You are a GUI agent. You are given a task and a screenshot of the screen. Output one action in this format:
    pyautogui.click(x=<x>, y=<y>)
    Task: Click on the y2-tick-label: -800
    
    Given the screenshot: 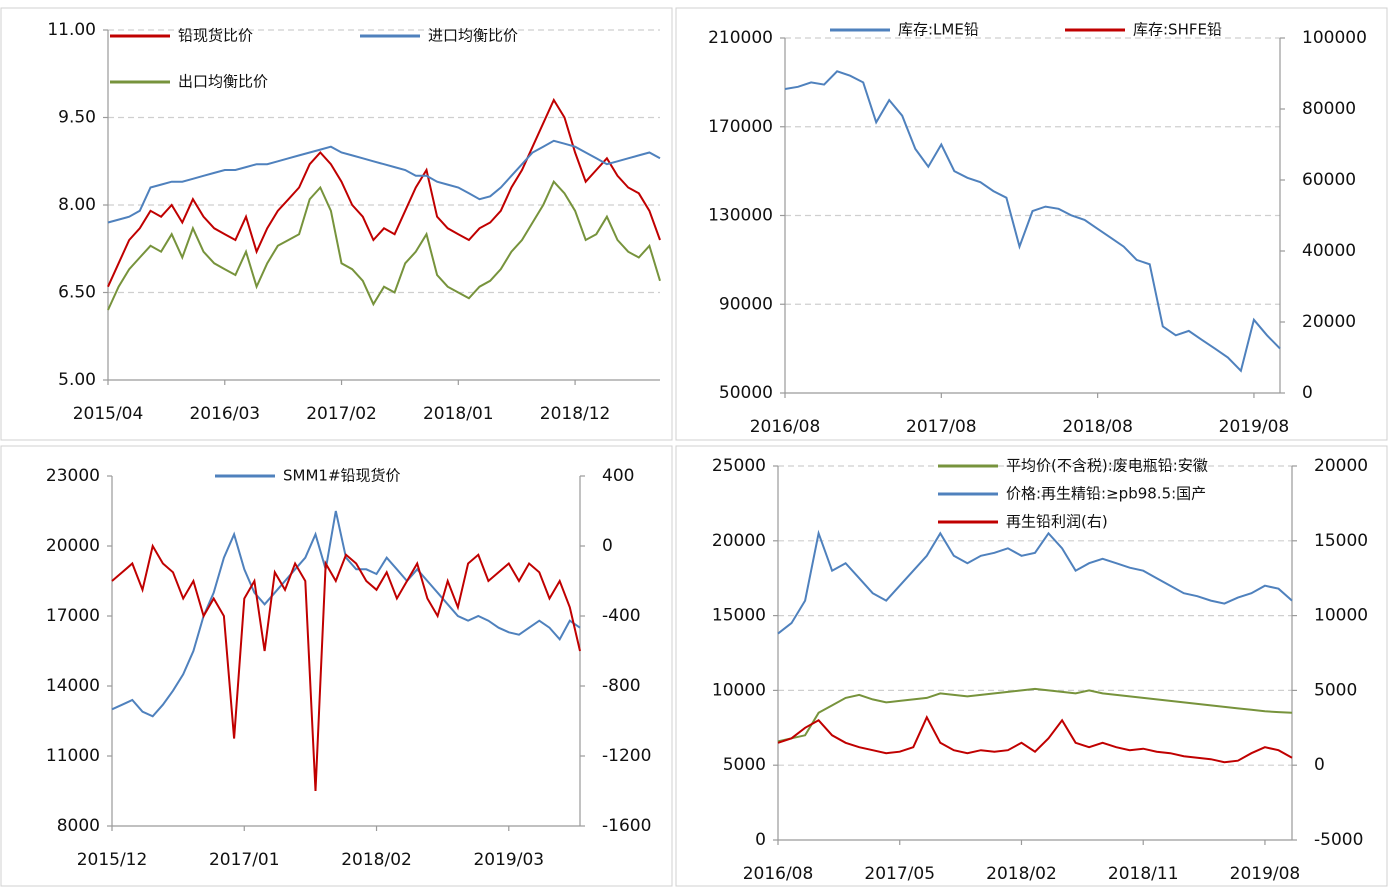 What is the action you would take?
    pyautogui.click(x=621, y=686)
    